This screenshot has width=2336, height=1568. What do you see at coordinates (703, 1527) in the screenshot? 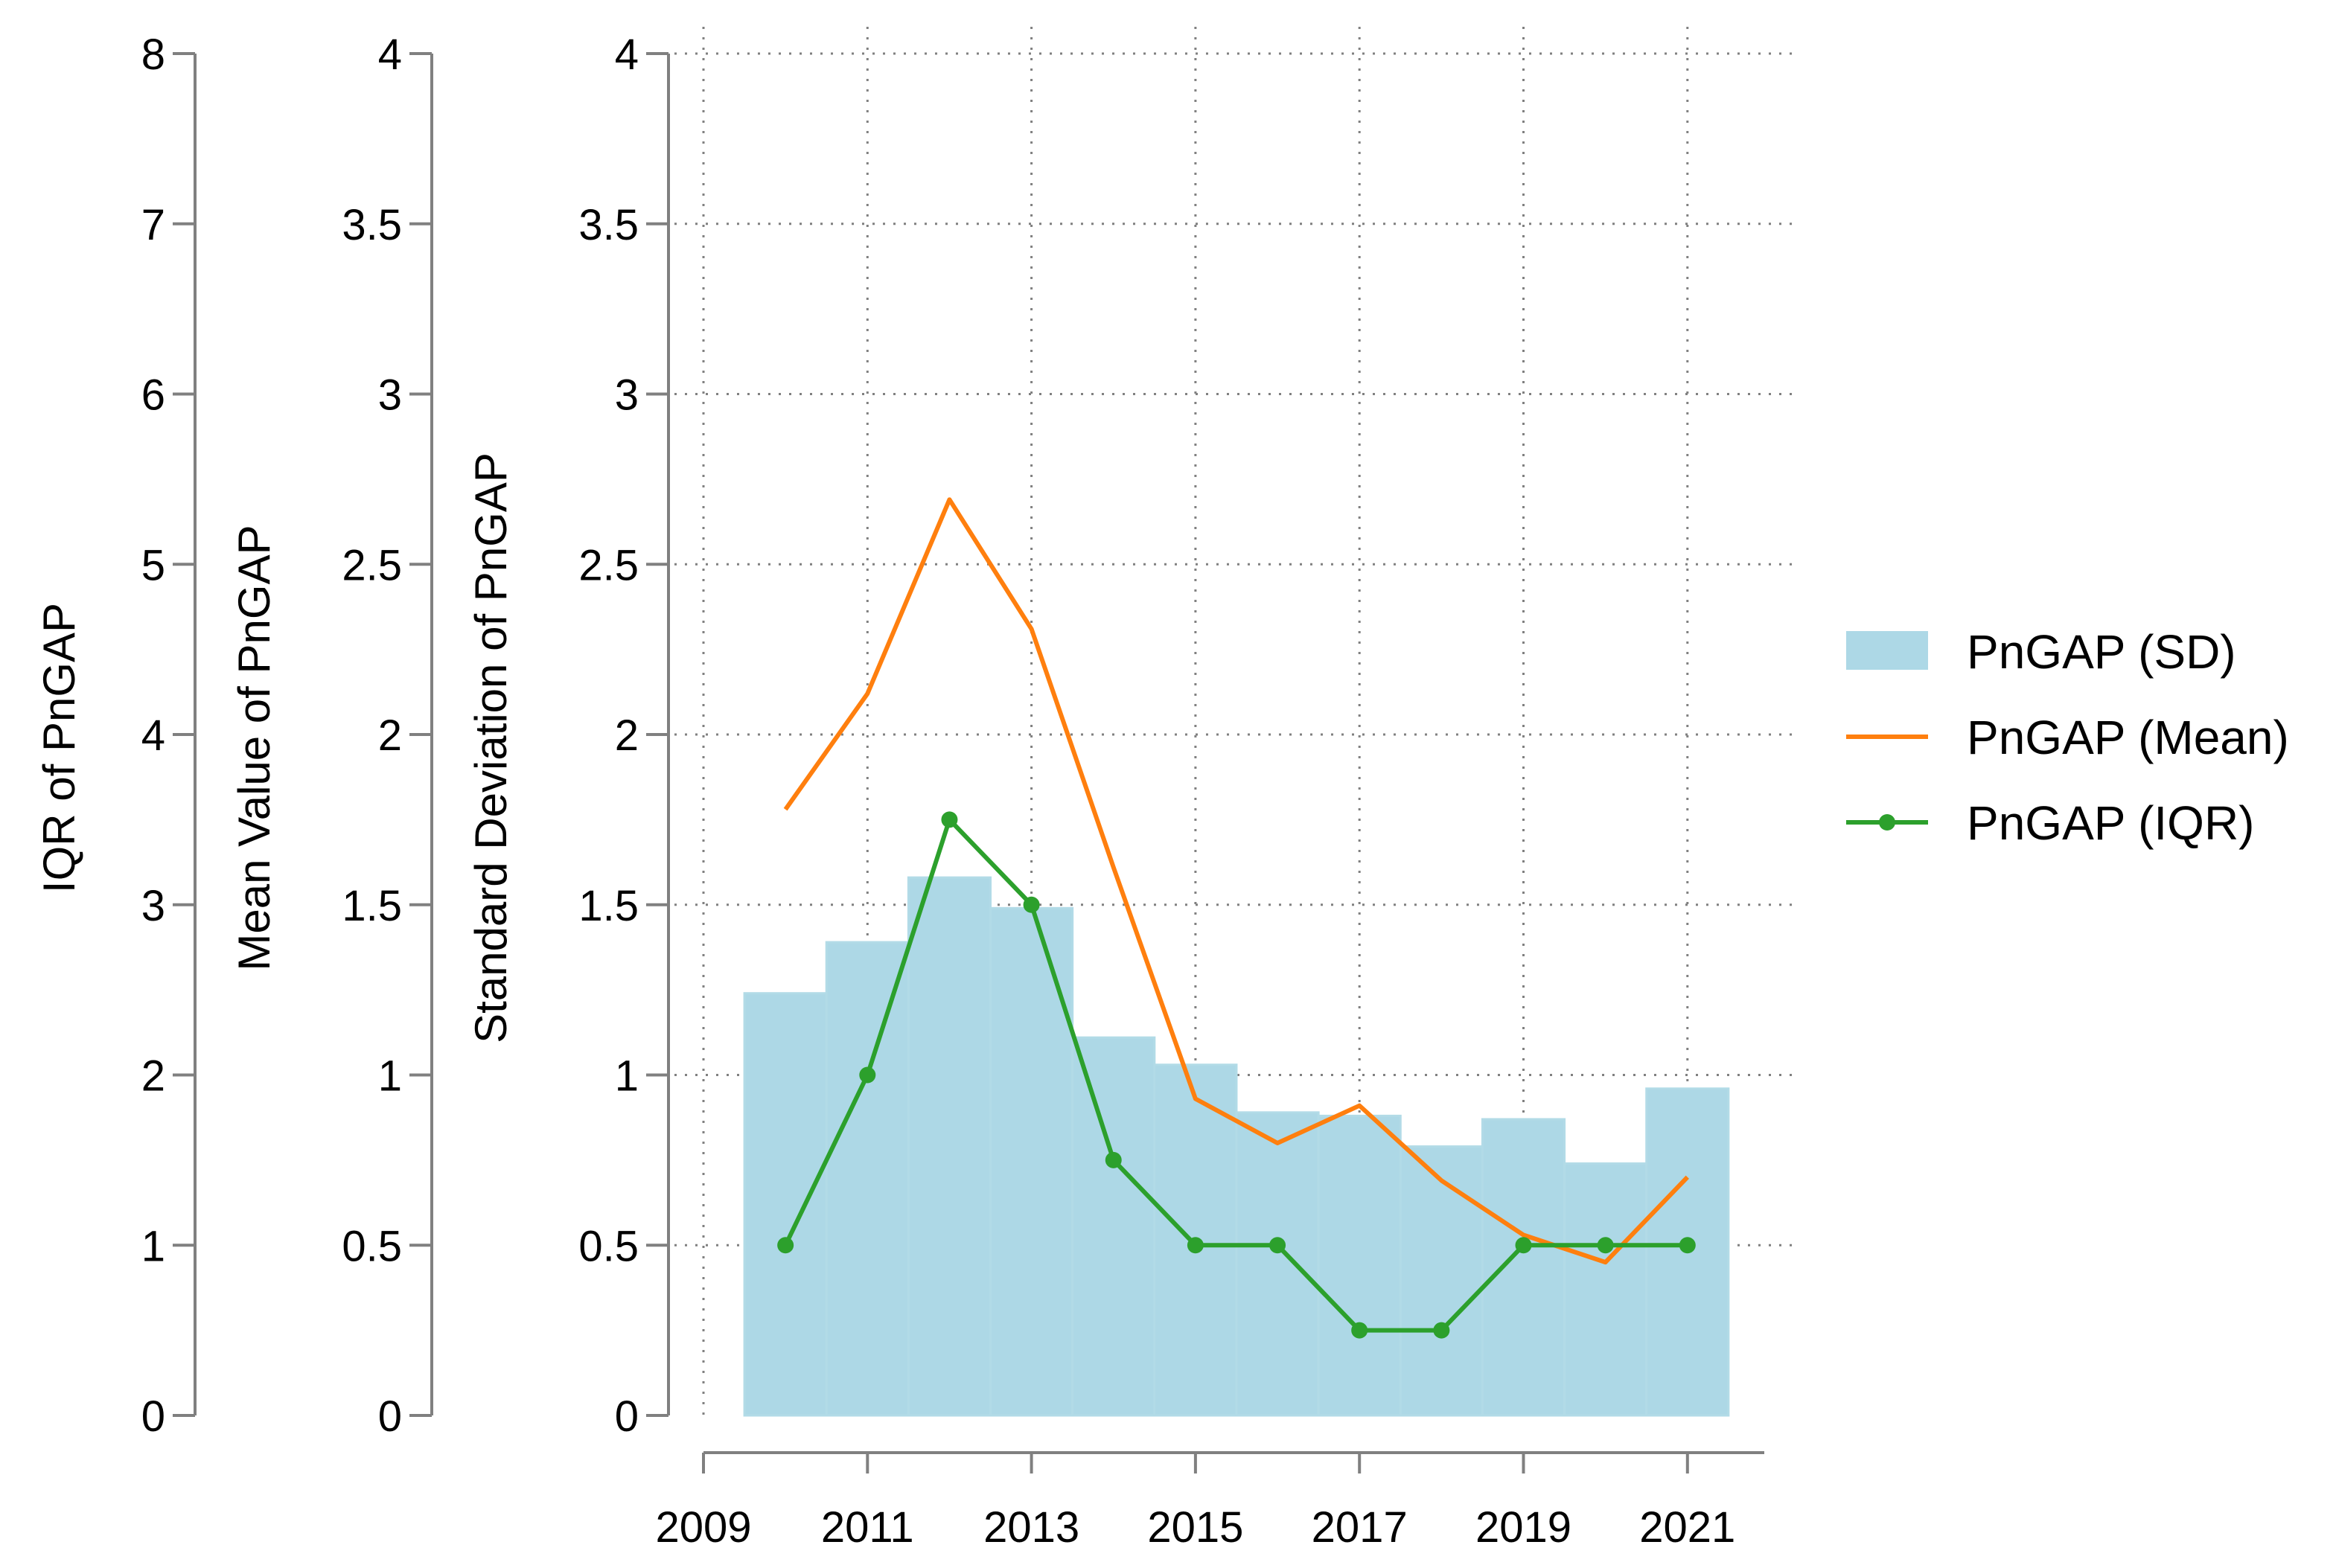
I see `x-tick-label: 2009` at bounding box center [703, 1527].